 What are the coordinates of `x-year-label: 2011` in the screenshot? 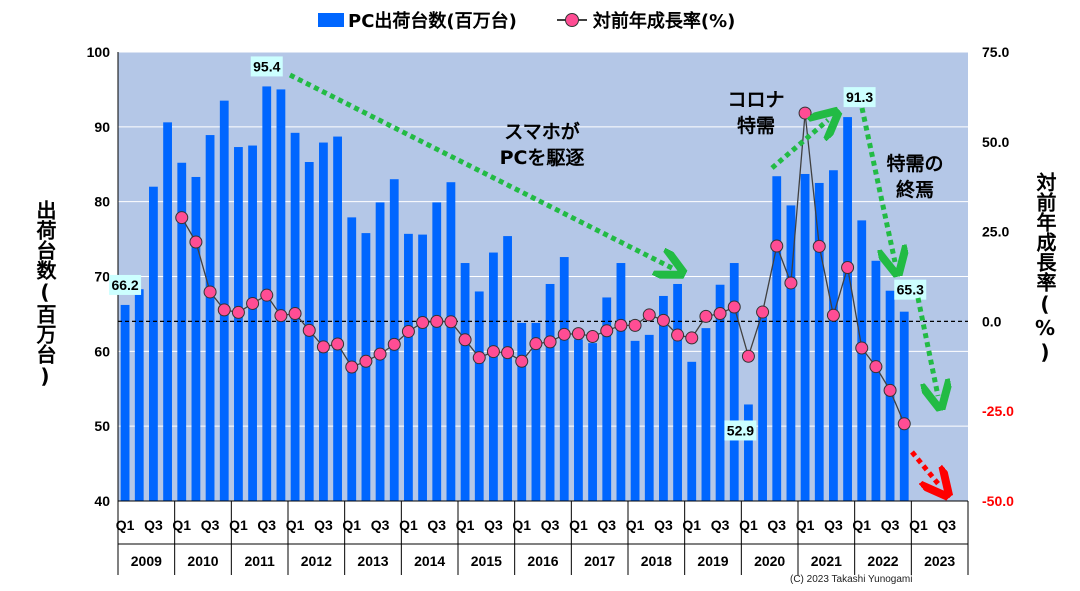 It's located at (259, 561).